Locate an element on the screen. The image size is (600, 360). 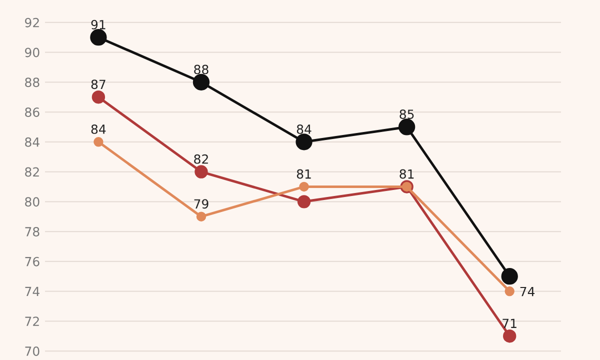
data-label: 88 is located at coordinates (201, 69).